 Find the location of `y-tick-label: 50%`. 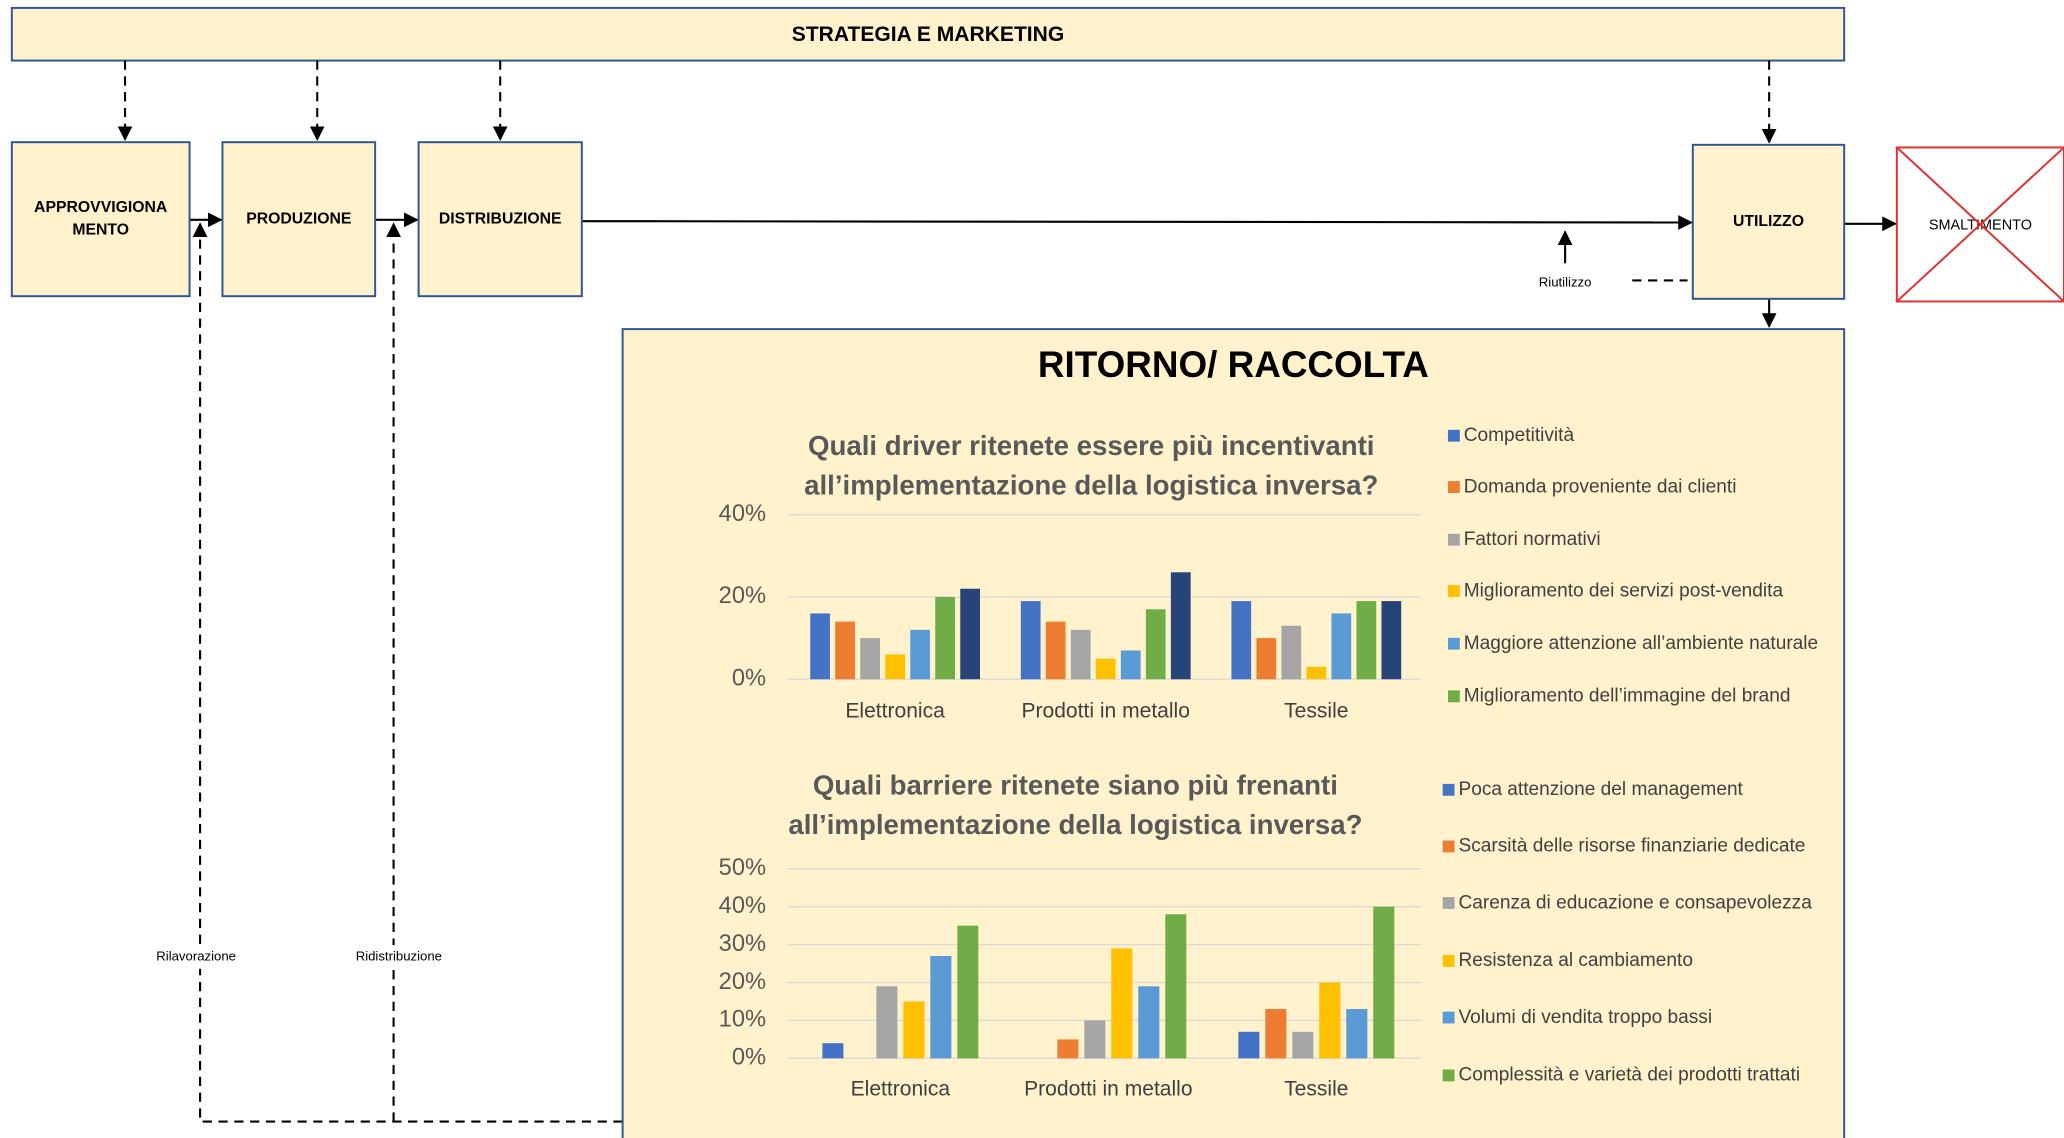

y-tick-label: 50% is located at coordinates (742, 868).